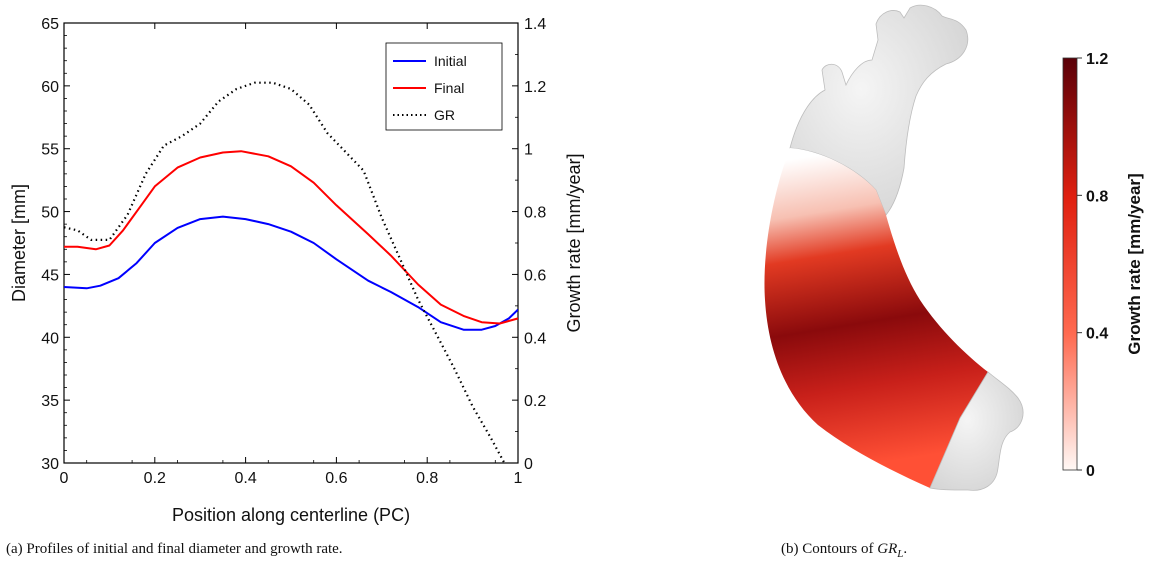 This screenshot has width=1159, height=563. What do you see at coordinates (444, 115) in the screenshot?
I see `legend-label-gr: GR` at bounding box center [444, 115].